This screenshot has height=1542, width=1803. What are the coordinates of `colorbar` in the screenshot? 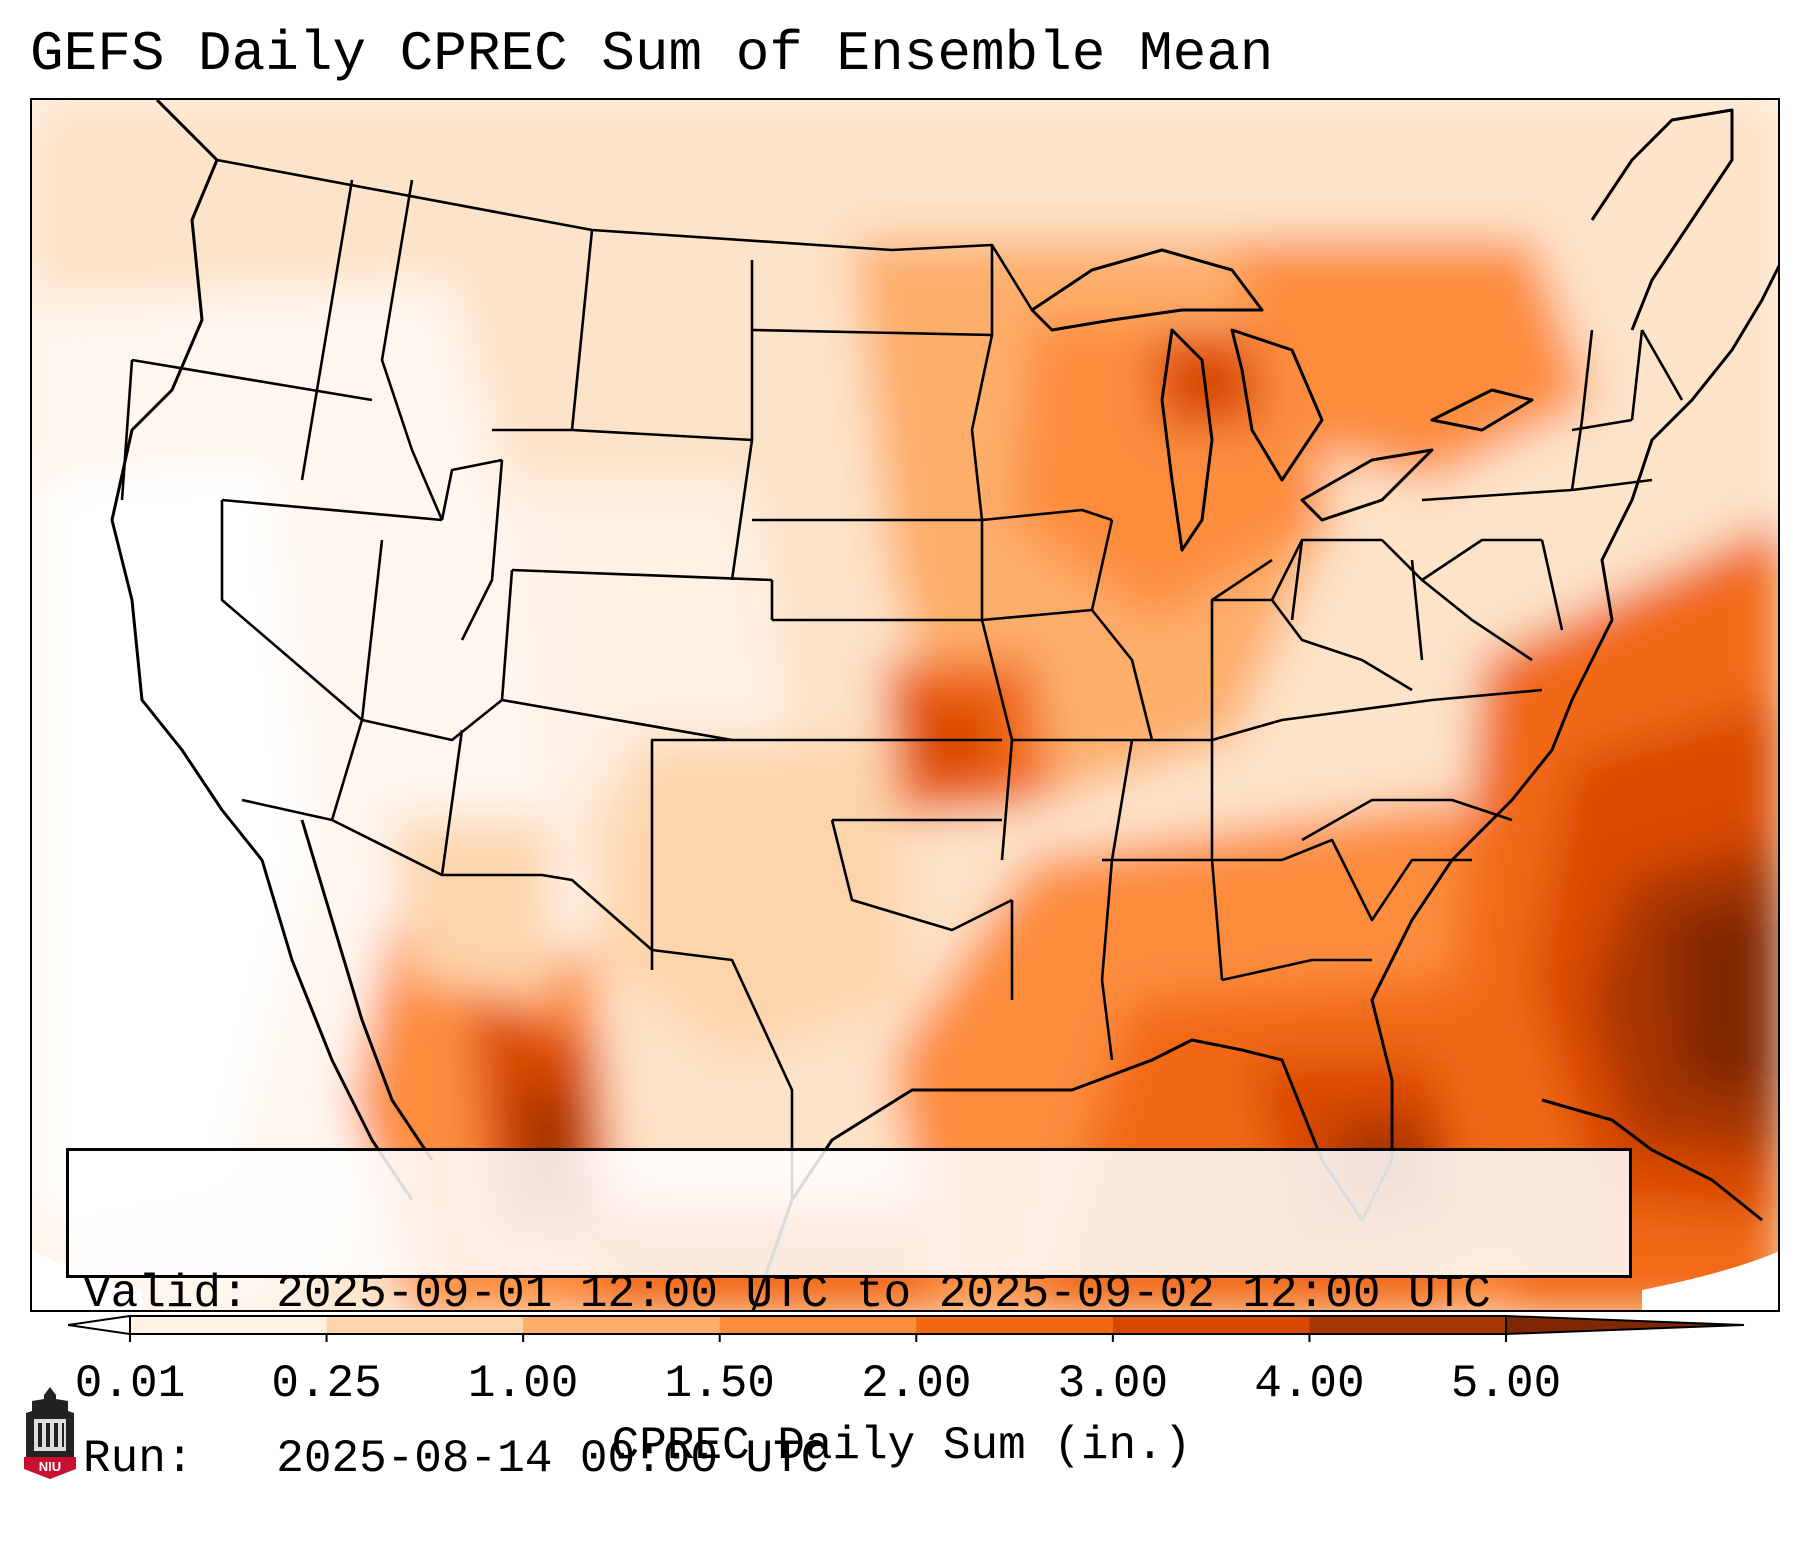 It's located at (906, 1328).